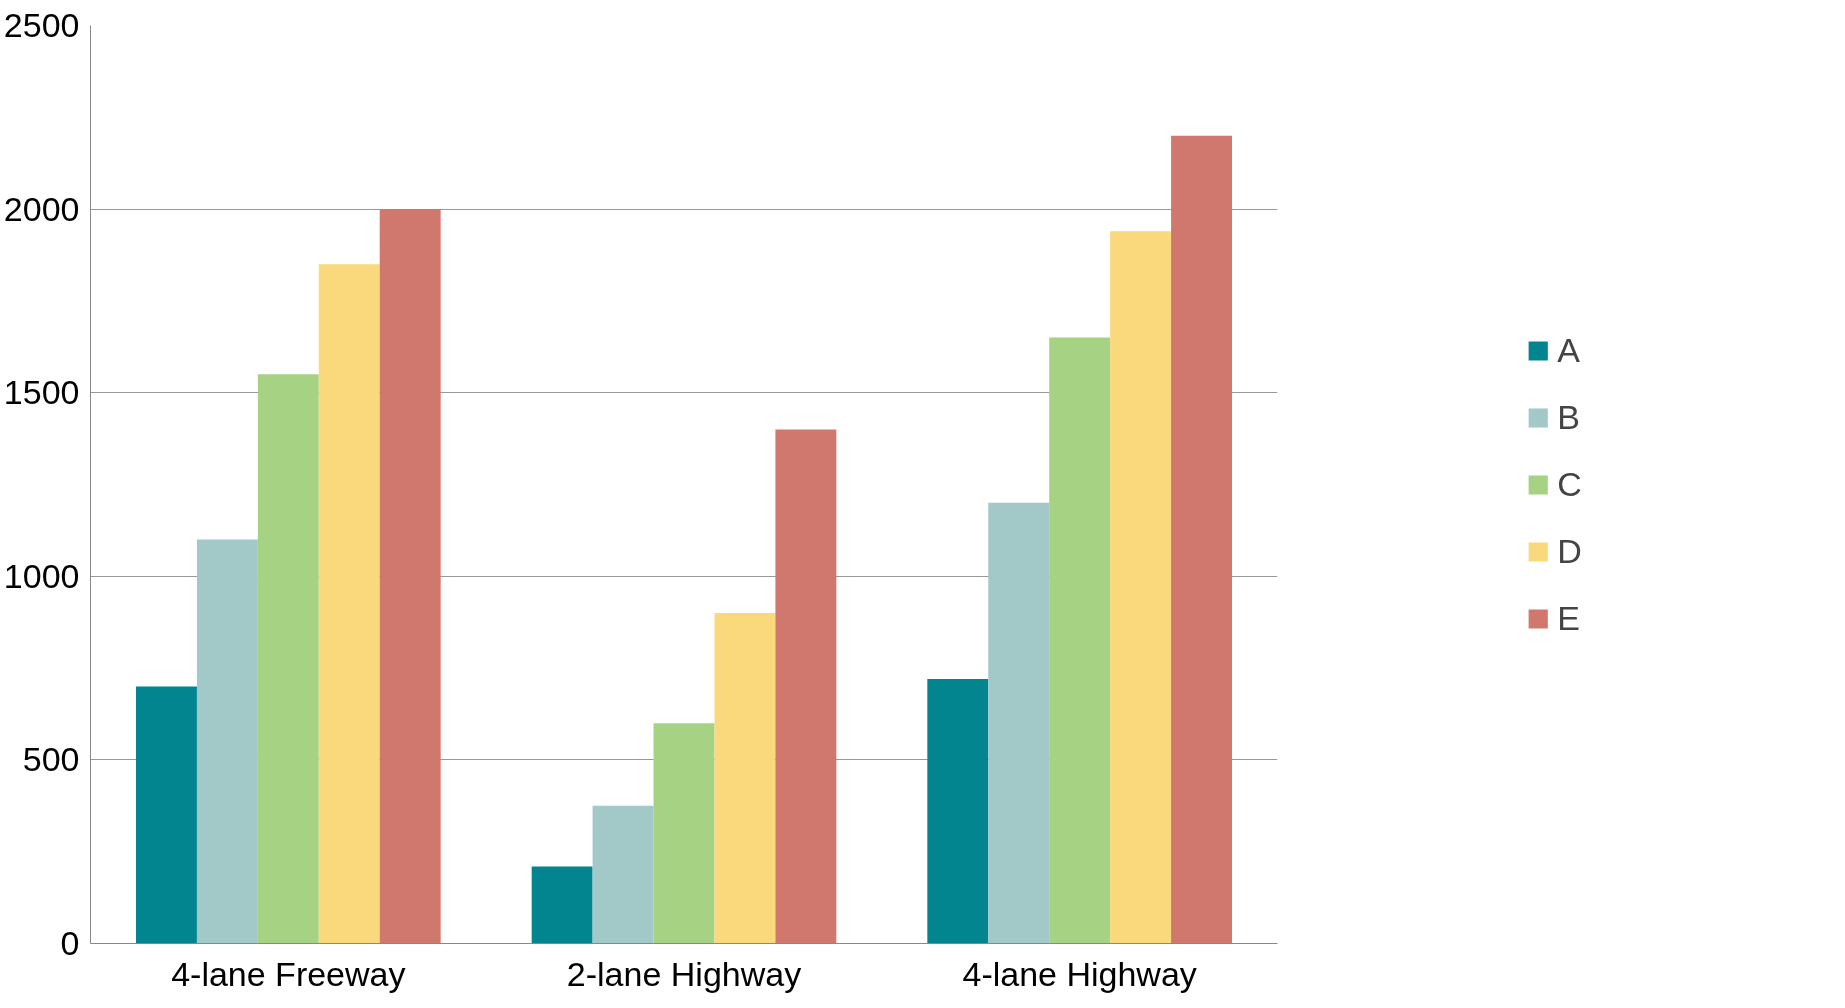 The height and width of the screenshot is (1008, 1845). What do you see at coordinates (1568, 350) in the screenshot?
I see `legend-label: A` at bounding box center [1568, 350].